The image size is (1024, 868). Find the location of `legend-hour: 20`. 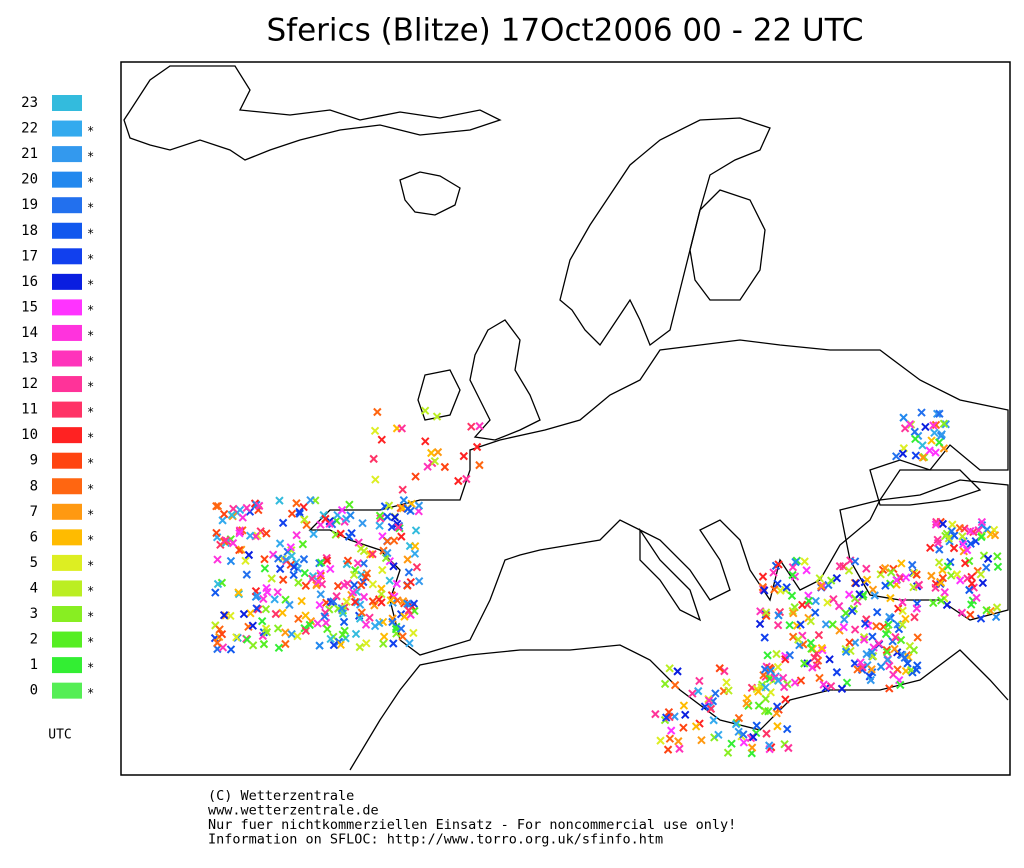

legend-hour: 20 is located at coordinates (29, 180).